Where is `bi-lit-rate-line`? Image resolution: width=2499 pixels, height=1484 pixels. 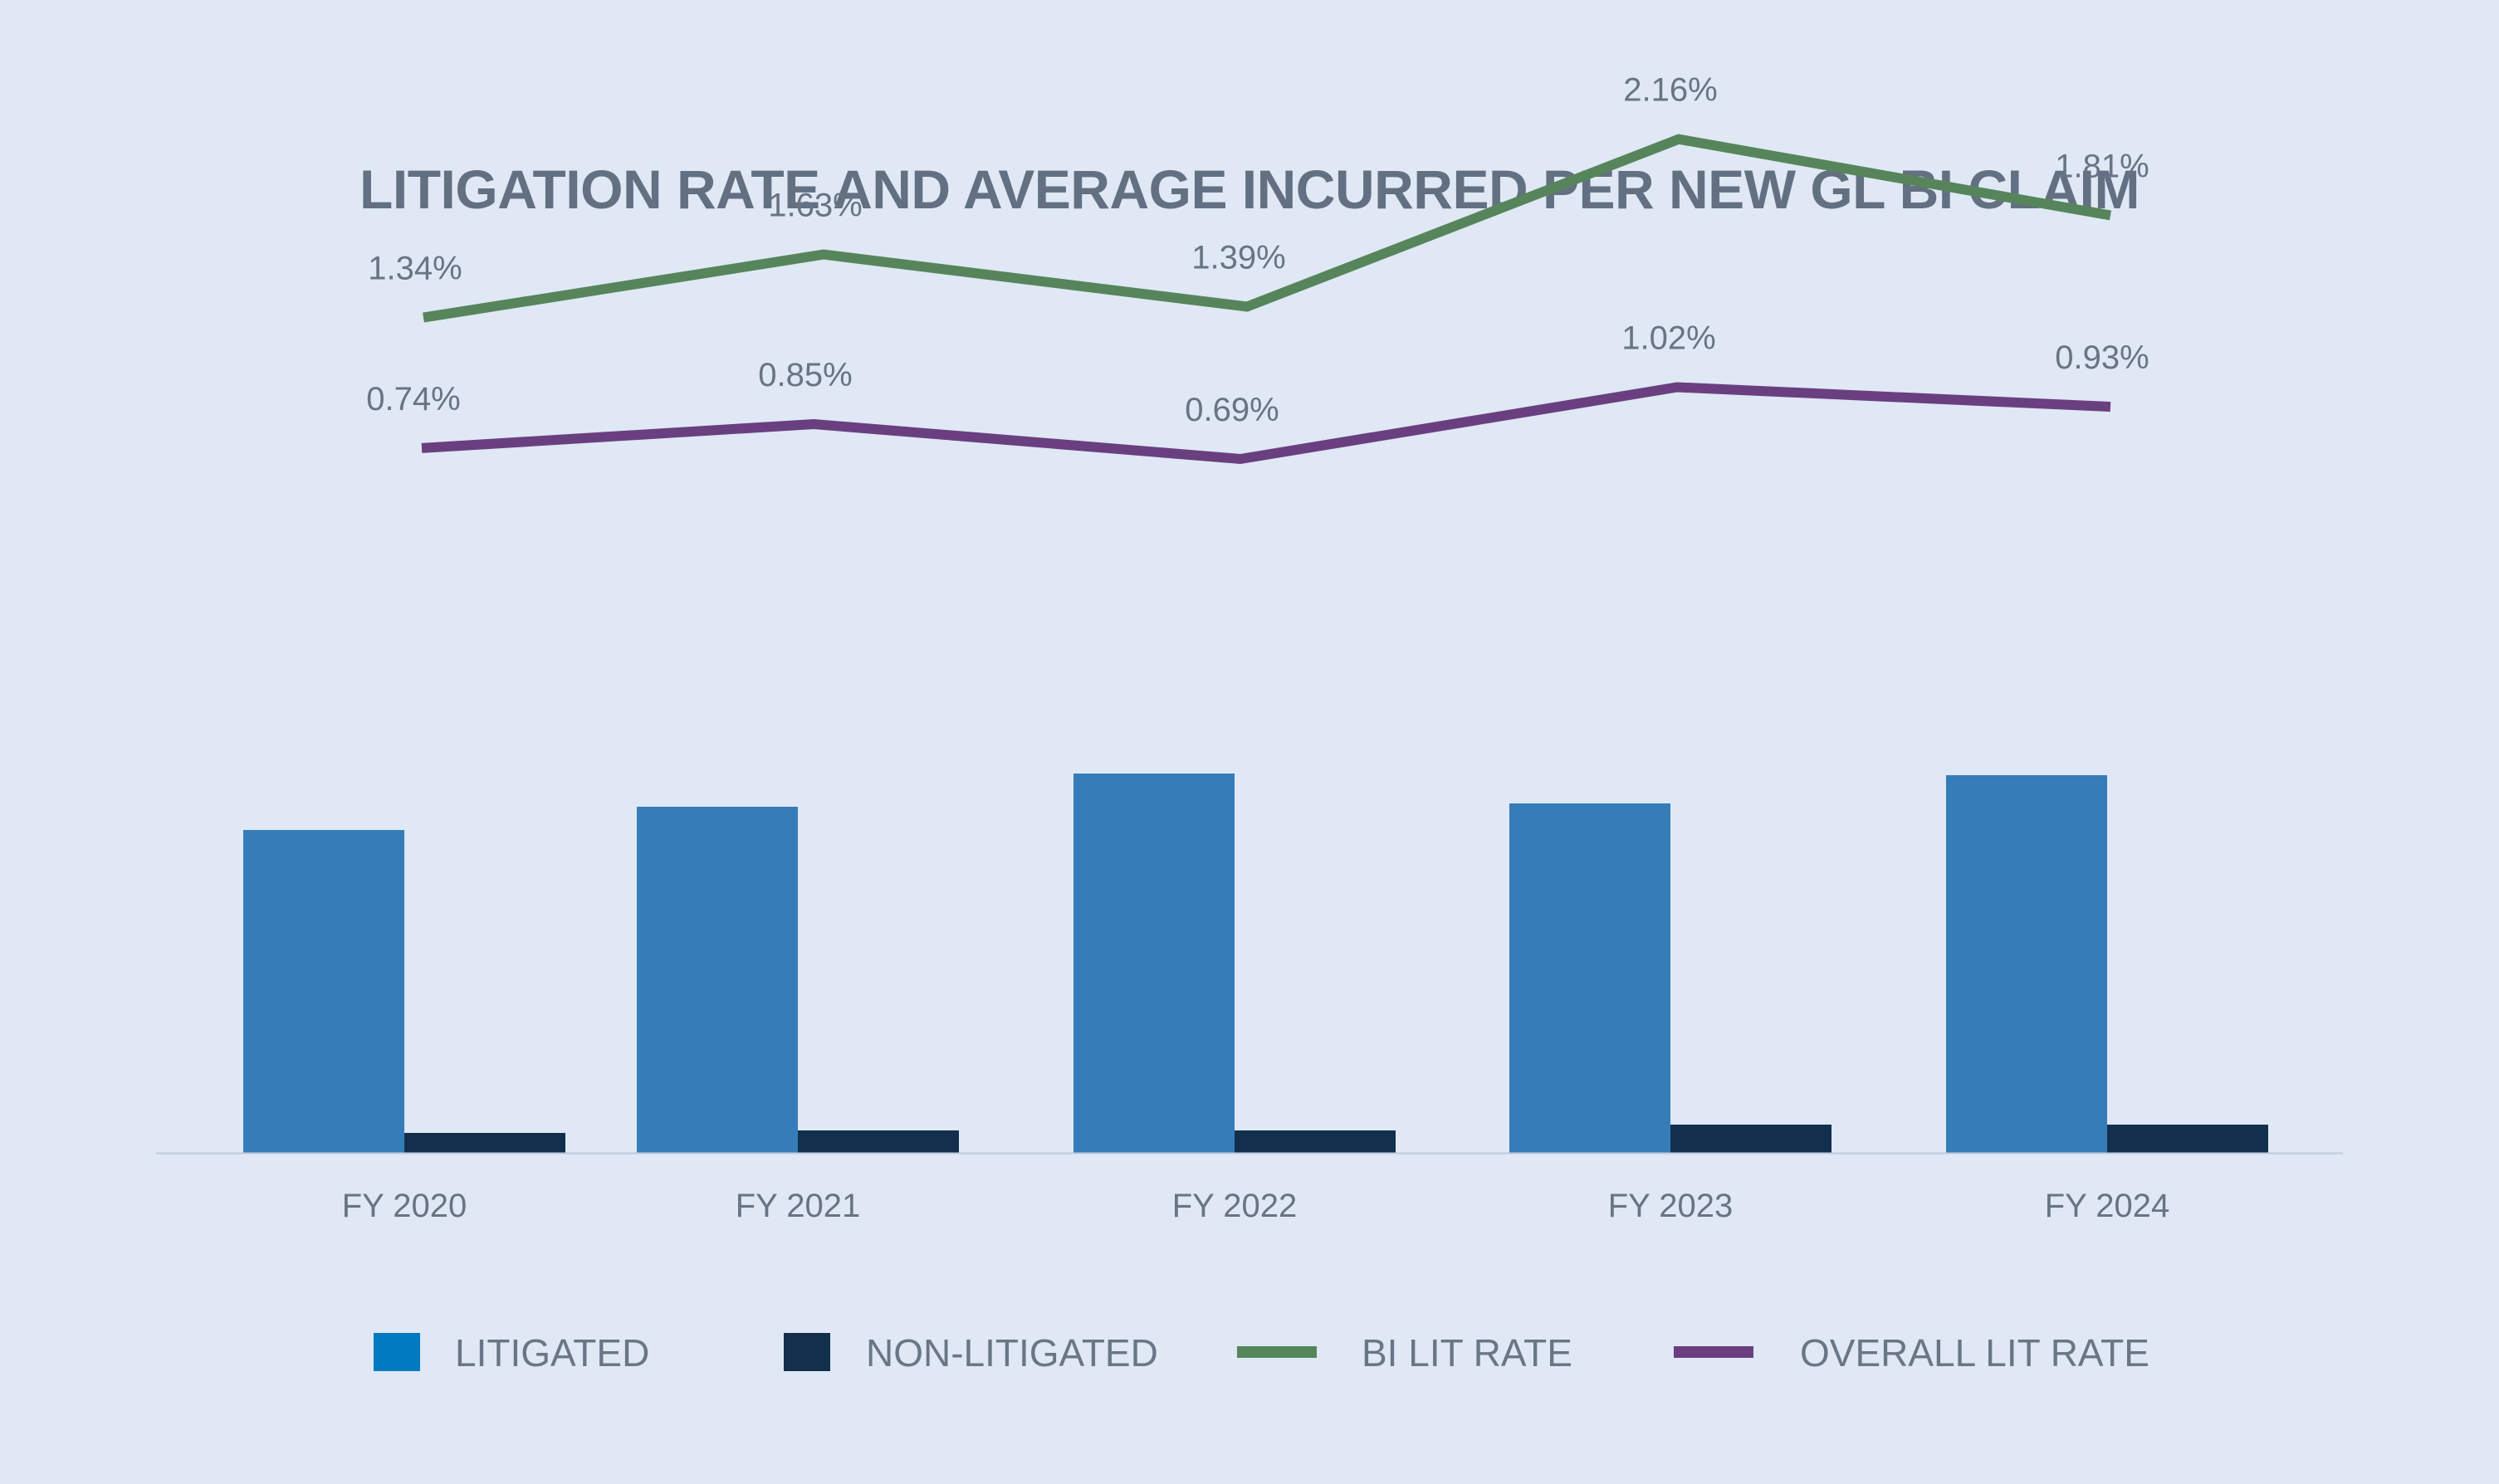 bi-lit-rate-line is located at coordinates (1267, 228).